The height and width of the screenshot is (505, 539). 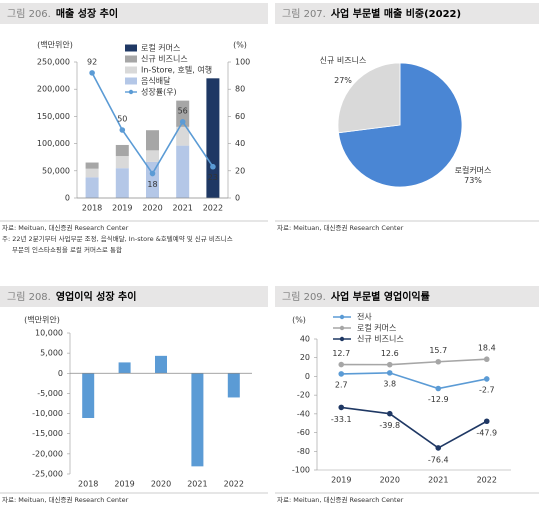 What do you see at coordinates (341, 384) in the screenshot?
I see `data-label: 2.7` at bounding box center [341, 384].